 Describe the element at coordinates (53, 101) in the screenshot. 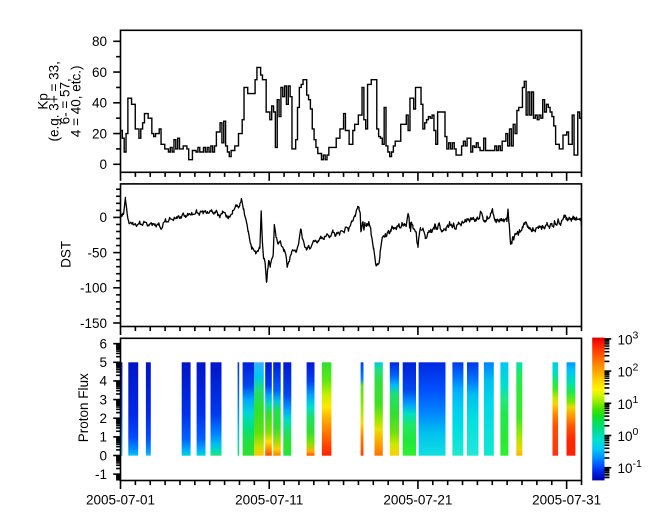

I see `svg-text: (e.g. 3+ = 33,` at that location.